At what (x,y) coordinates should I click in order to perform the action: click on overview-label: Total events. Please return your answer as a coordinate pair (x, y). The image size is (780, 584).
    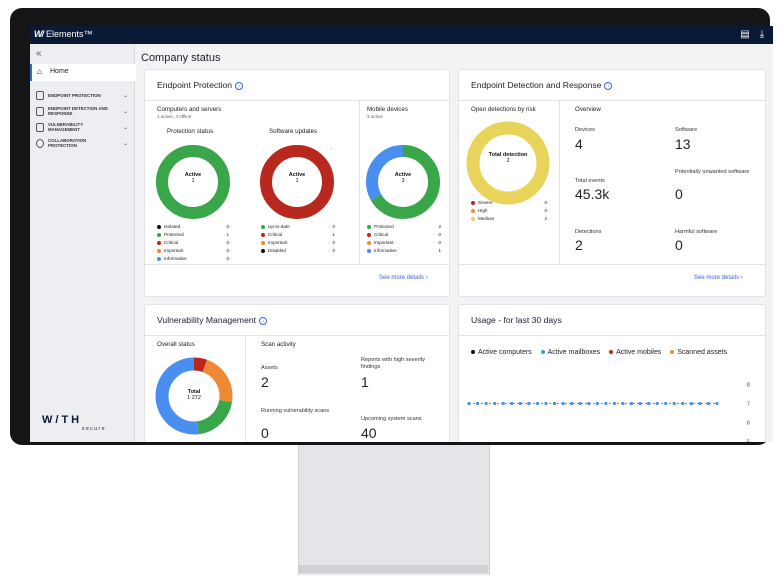
    Looking at the image, I should click on (590, 181).